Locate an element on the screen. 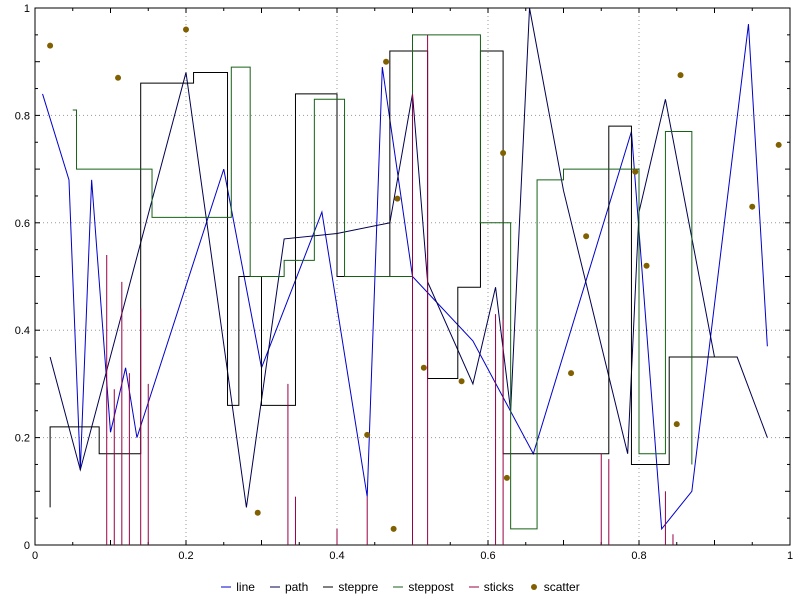 Image resolution: width=800 pixels, height=600 pixels. legend-item-scatter: scatter is located at coordinates (554, 587).